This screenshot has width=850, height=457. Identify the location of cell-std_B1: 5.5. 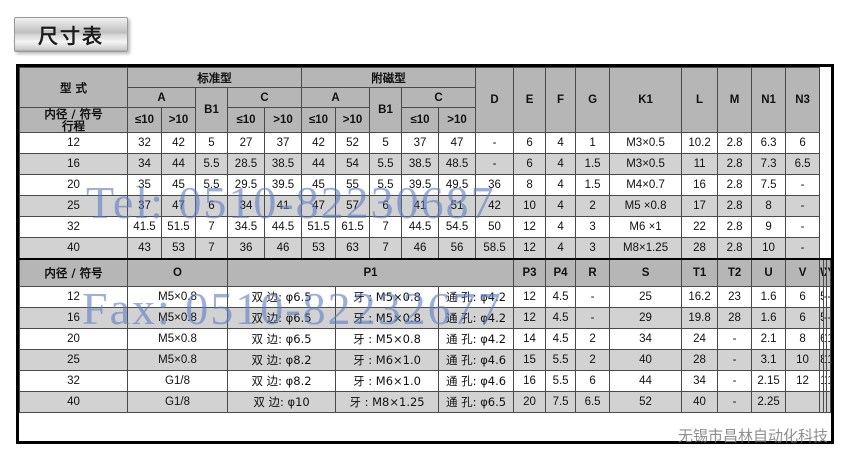
(211, 164).